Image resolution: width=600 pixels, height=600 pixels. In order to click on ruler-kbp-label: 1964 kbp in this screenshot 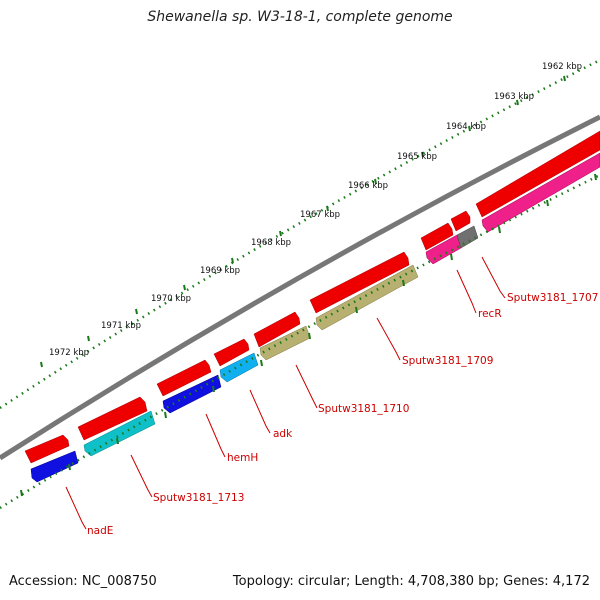, I will do `click(466, 127)`.